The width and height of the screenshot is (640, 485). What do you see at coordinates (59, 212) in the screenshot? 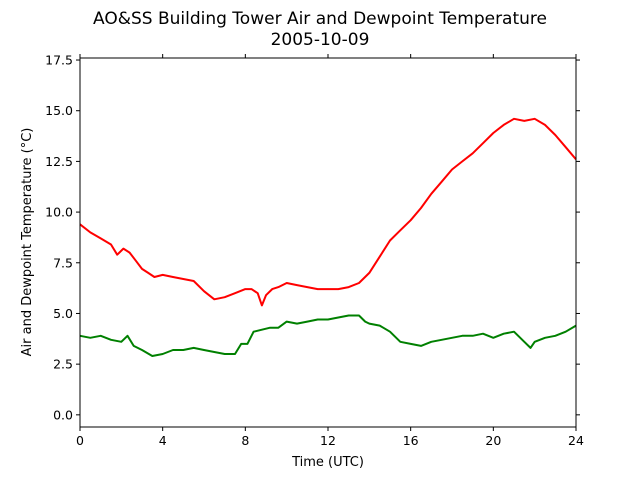
I see `y-tick-label: 10.0` at bounding box center [59, 212].